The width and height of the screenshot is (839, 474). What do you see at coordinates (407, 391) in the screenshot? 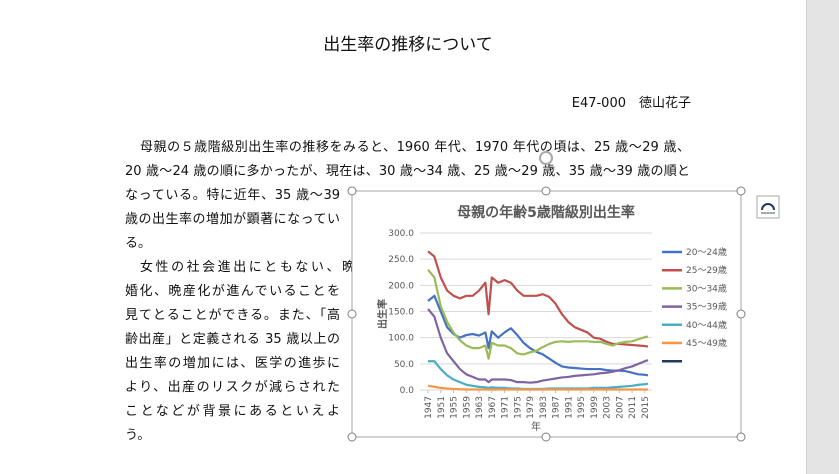
I see `y-tick-label: 0.0` at bounding box center [407, 391].